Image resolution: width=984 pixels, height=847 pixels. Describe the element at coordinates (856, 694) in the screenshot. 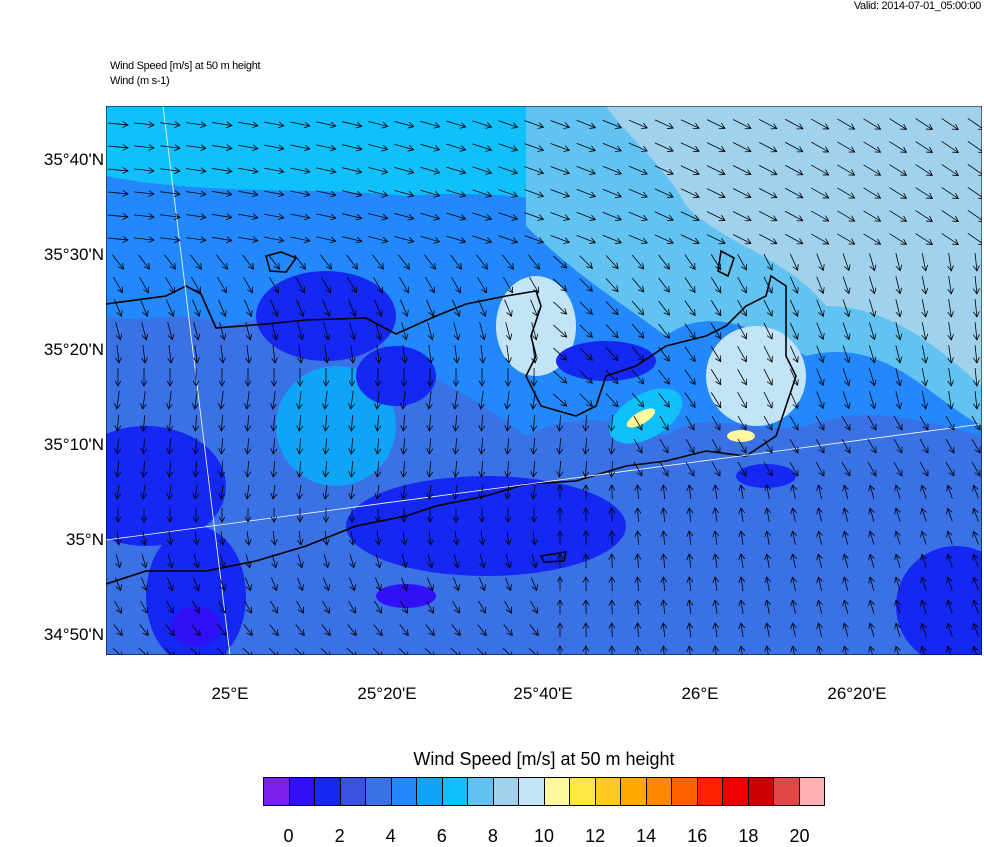

I see `lon-tick: 26°20'E` at that location.